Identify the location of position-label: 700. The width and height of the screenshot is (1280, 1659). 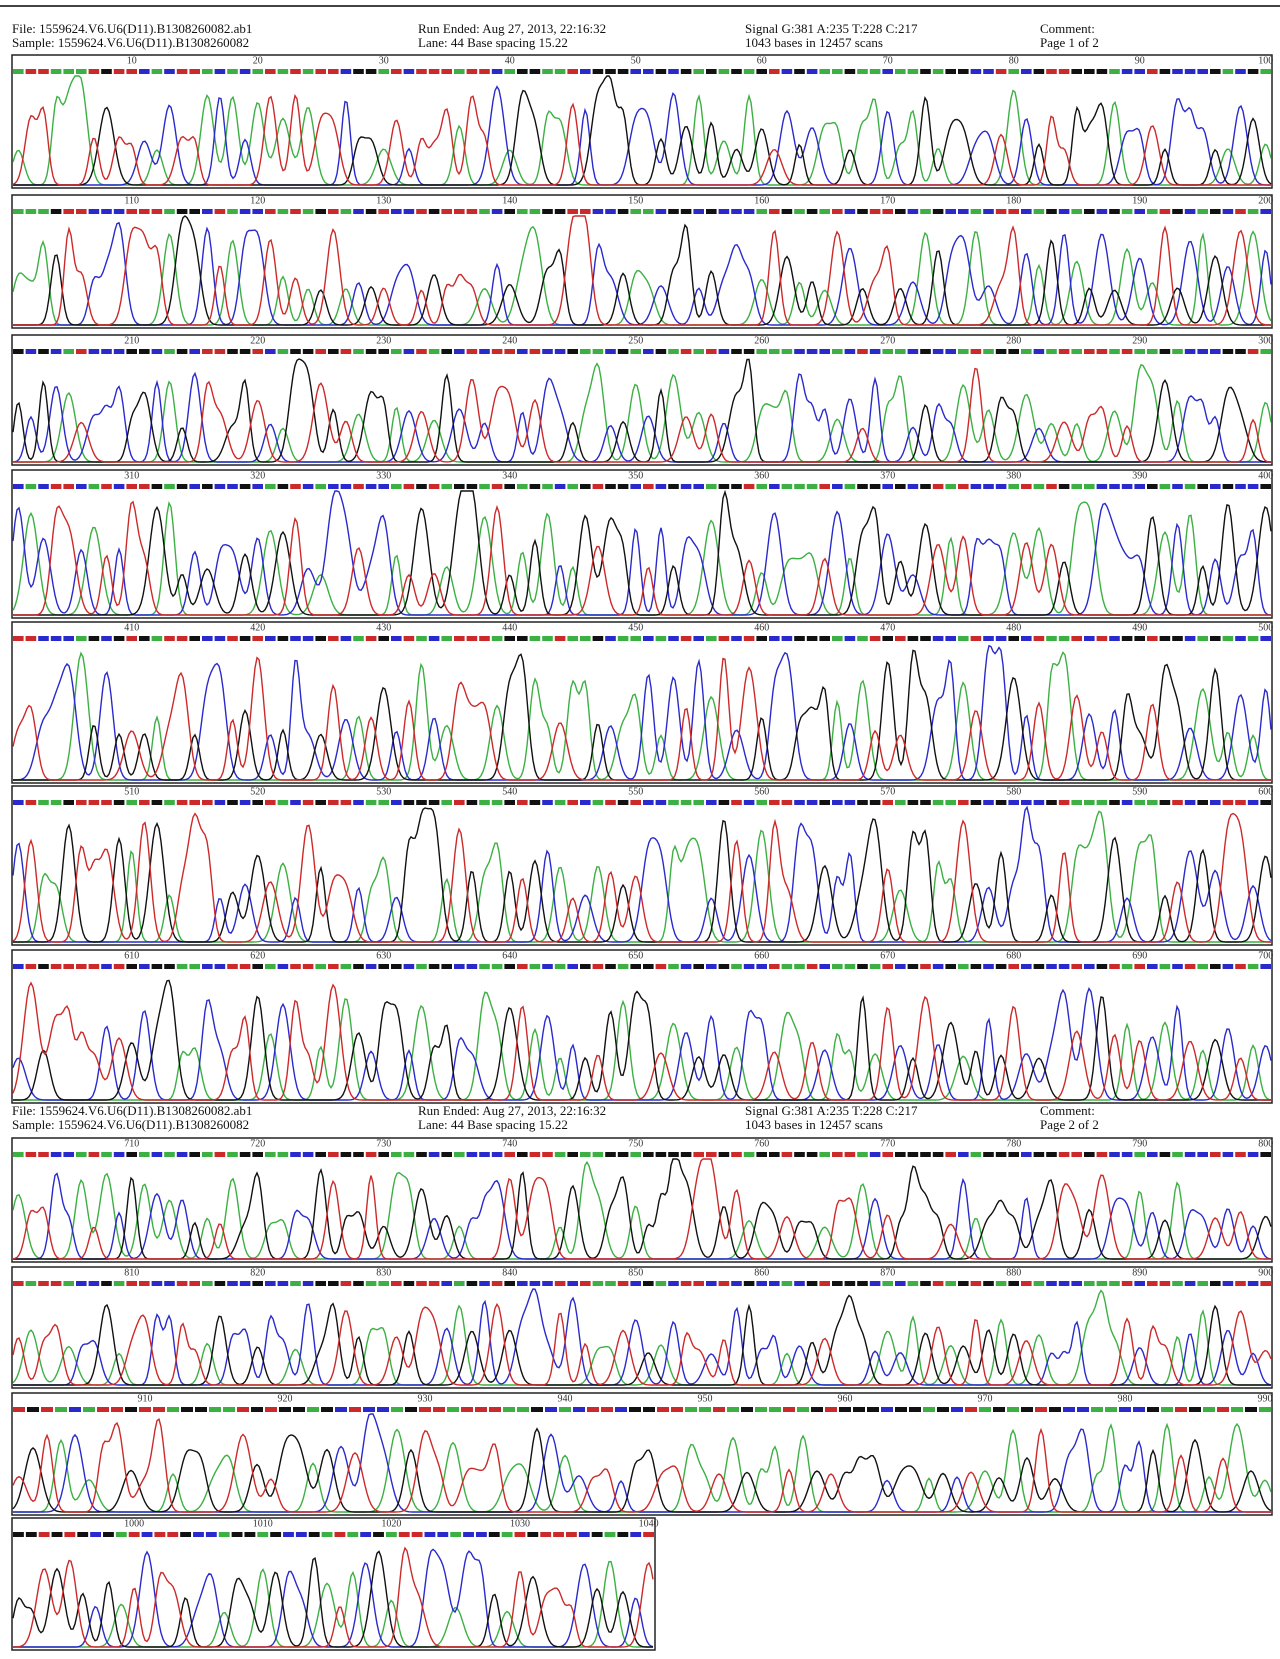
(1265, 955).